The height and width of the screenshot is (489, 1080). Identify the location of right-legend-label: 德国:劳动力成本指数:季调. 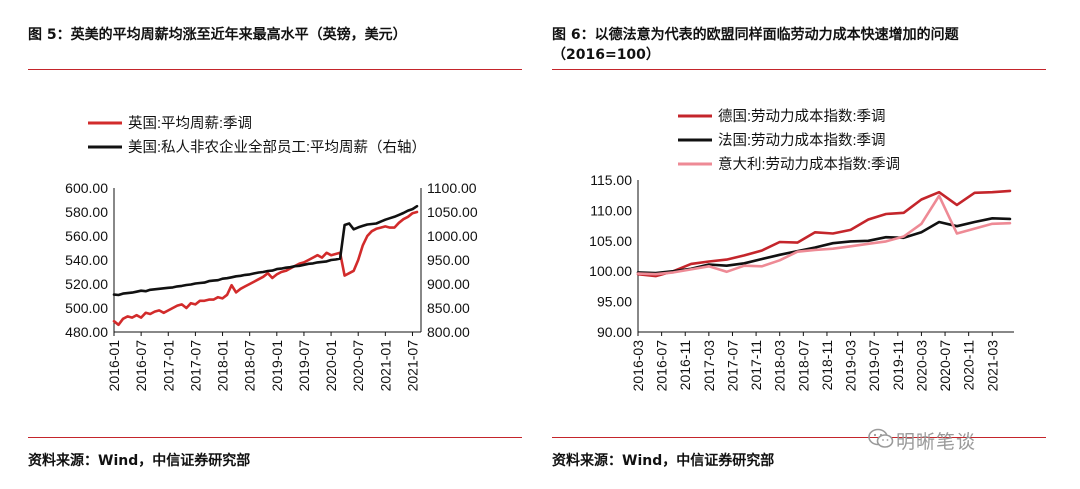
(802, 116).